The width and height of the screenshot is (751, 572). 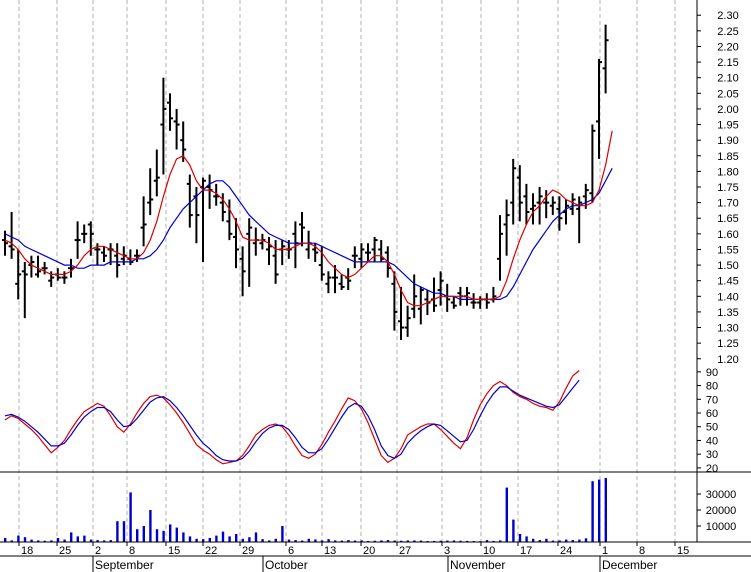 I want to click on volume-tick-label: 30000, so click(x=721, y=495).